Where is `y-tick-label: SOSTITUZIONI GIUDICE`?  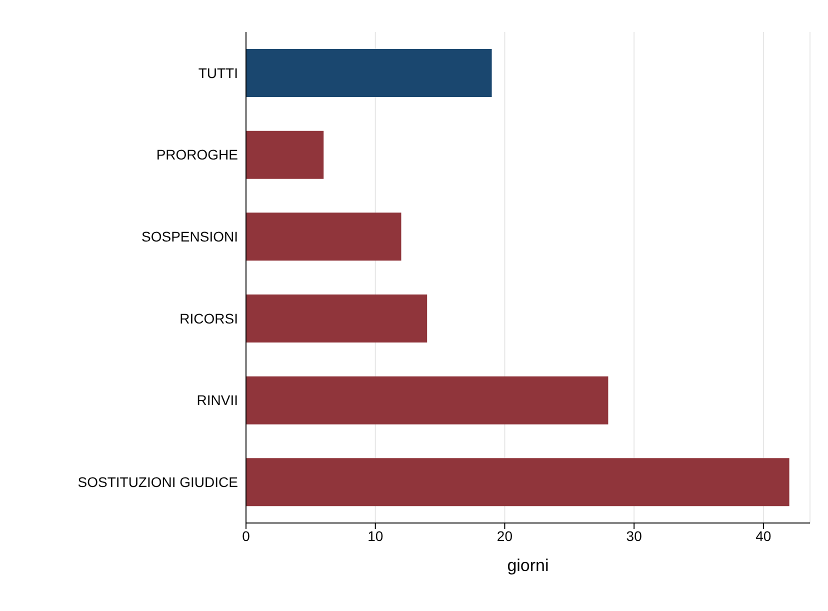 y-tick-label: SOSTITUZIONI GIUDICE is located at coordinates (158, 482).